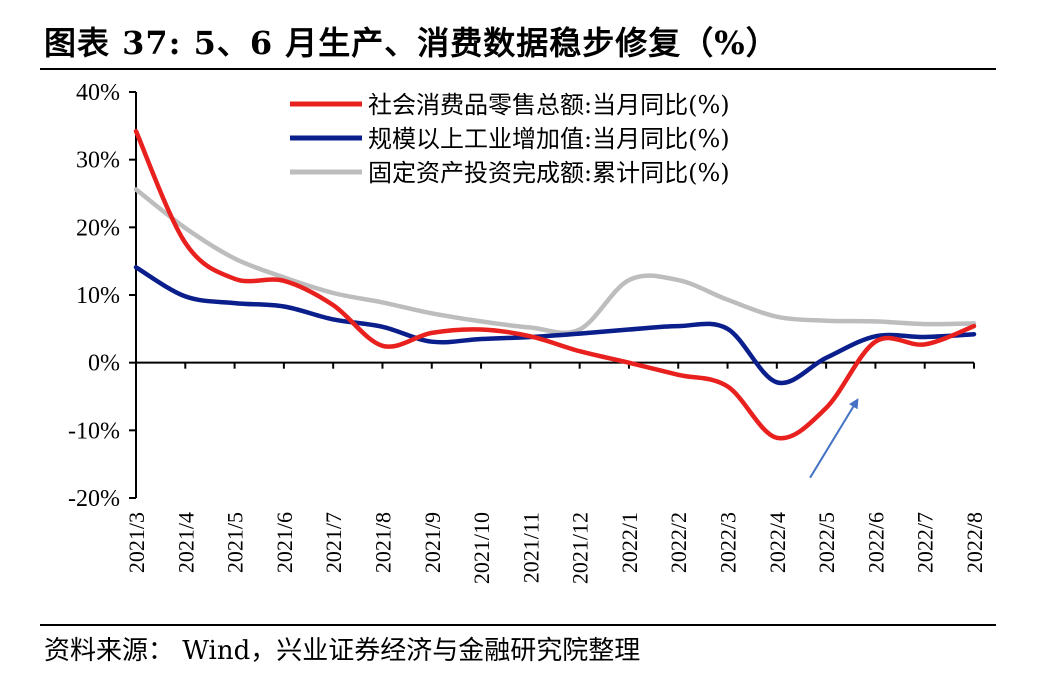  I want to click on x-tick-label: 2021/5, so click(235, 542).